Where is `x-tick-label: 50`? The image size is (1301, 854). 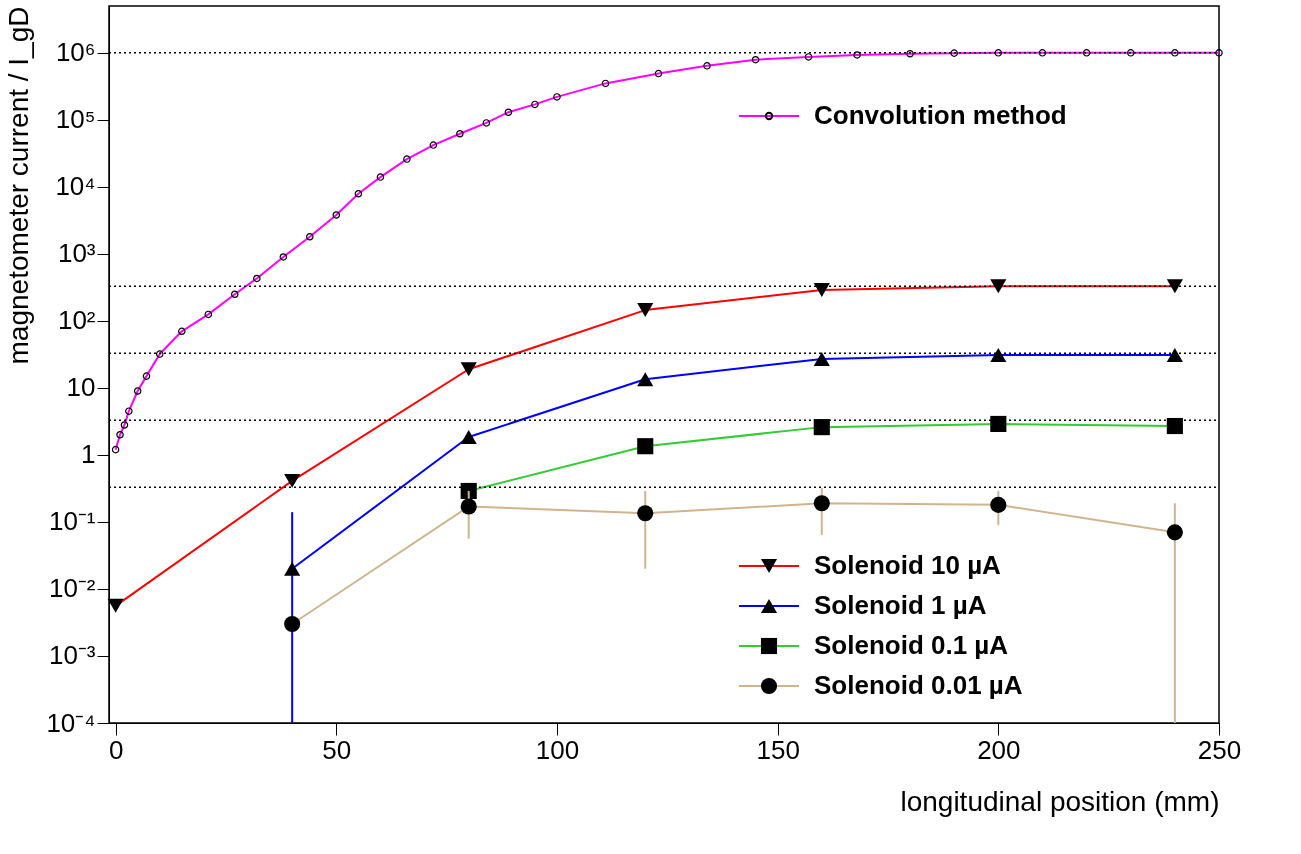
x-tick-label: 50 is located at coordinates (337, 749).